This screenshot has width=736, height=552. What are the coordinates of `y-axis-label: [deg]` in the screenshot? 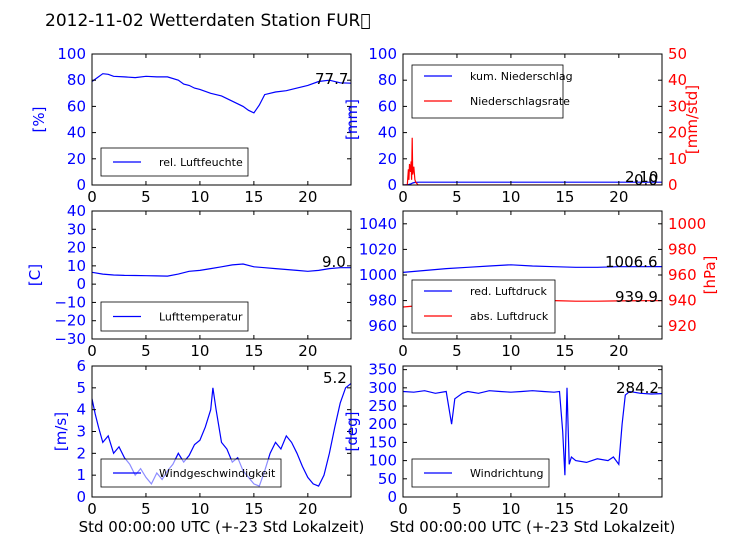 It's located at (352, 432).